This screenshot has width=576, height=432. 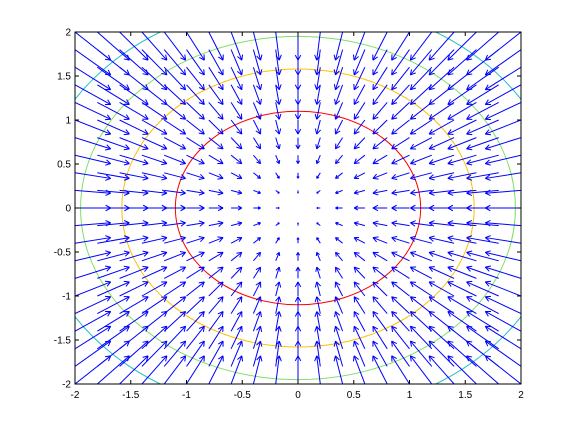 I want to click on y-tick-label: 1, so click(x=68, y=121).